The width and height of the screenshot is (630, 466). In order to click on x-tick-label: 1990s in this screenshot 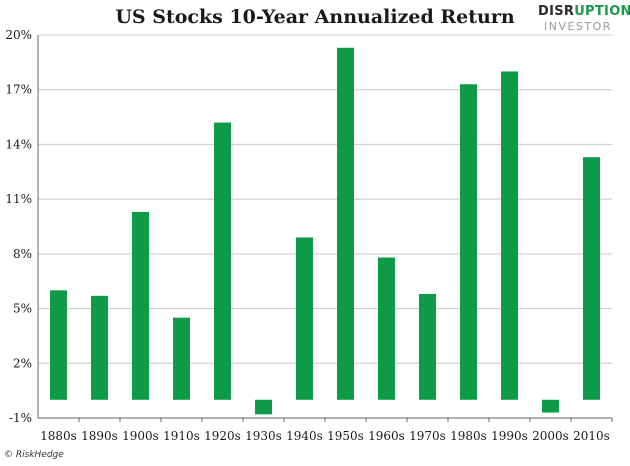, I will do `click(509, 436)`.